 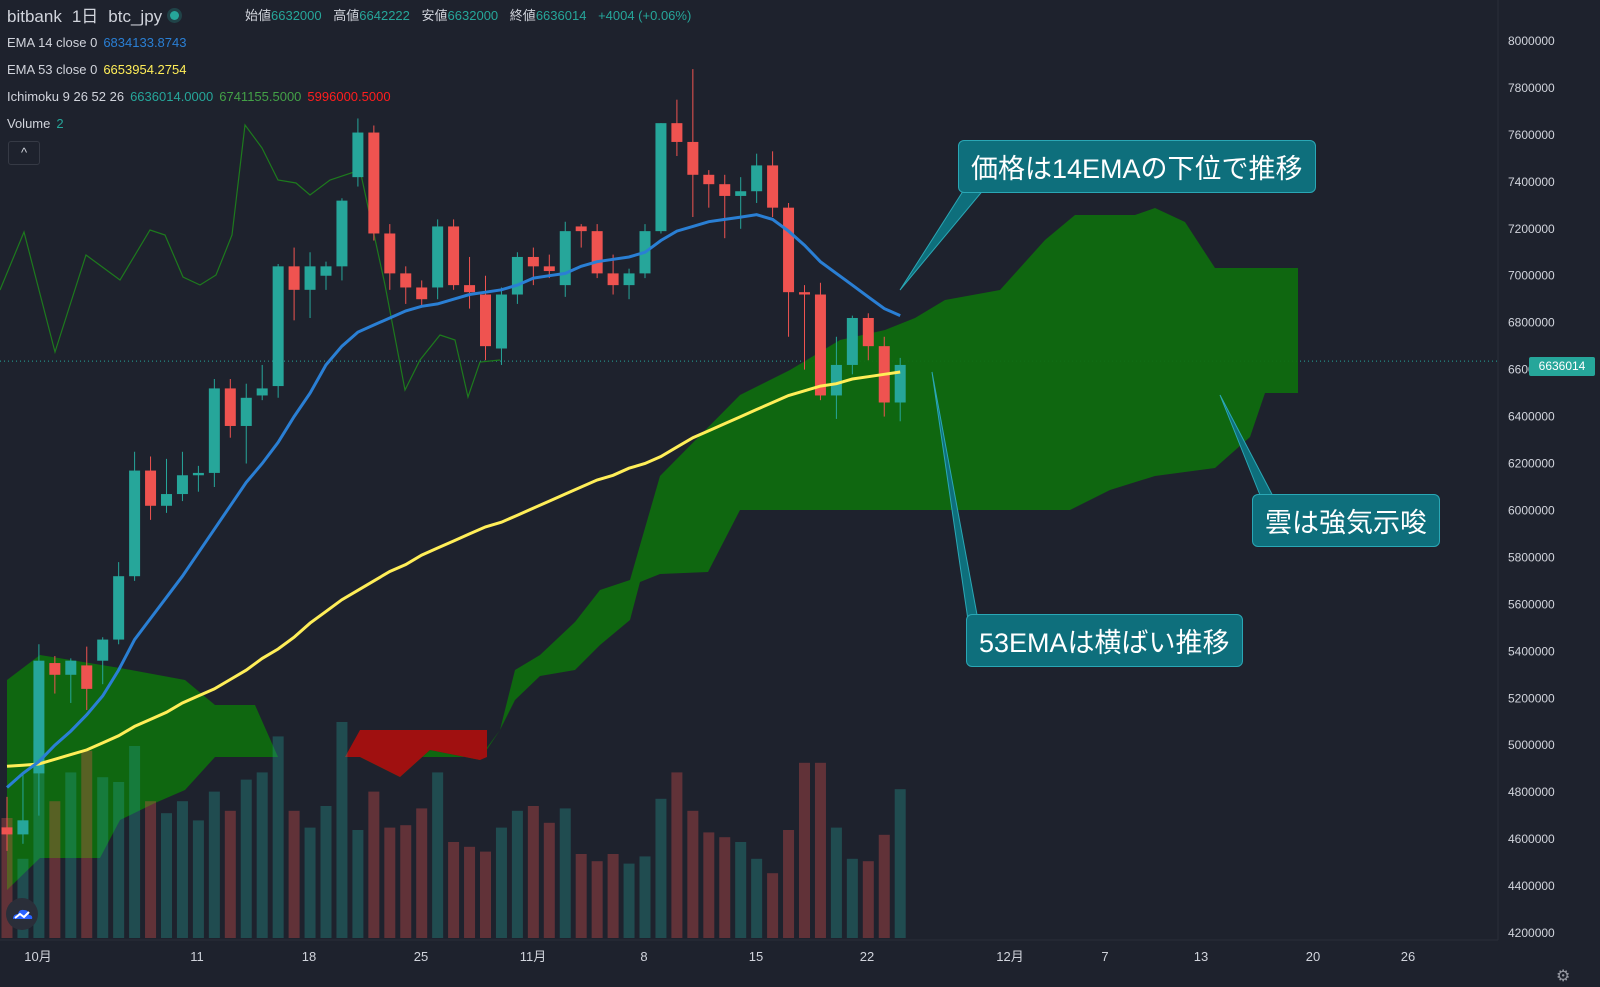 I want to click on legend-ema14: EMA 14 close 0 6834133.8743, so click(x=99, y=42).